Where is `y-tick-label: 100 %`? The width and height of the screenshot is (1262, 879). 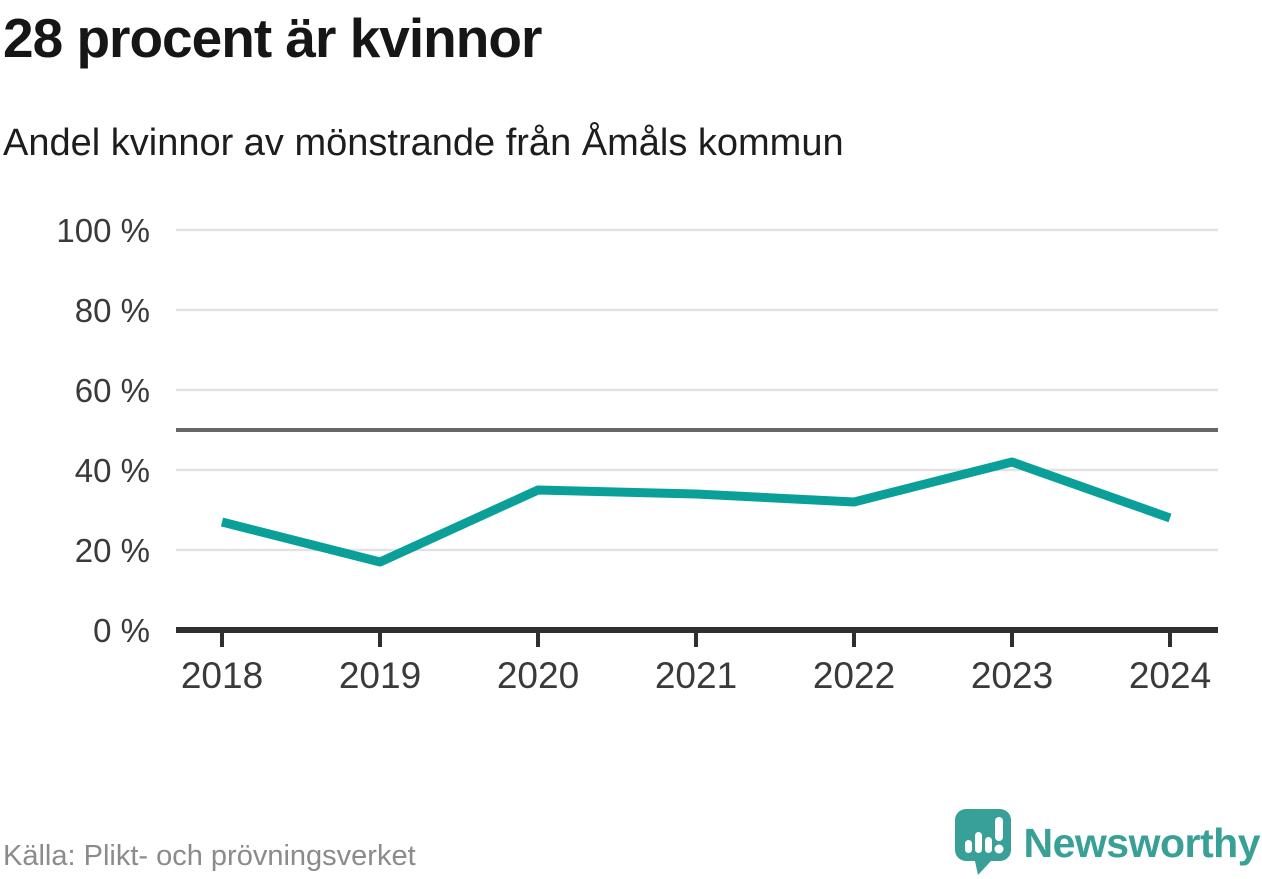 y-tick-label: 100 % is located at coordinates (103, 230).